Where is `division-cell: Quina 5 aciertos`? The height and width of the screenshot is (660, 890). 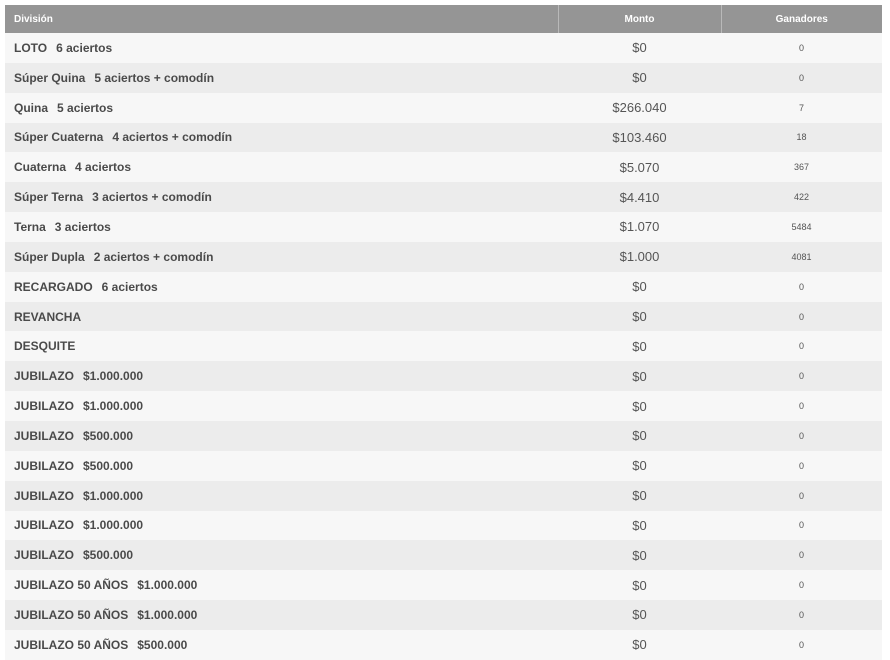 division-cell: Quina 5 aciertos is located at coordinates (281, 107).